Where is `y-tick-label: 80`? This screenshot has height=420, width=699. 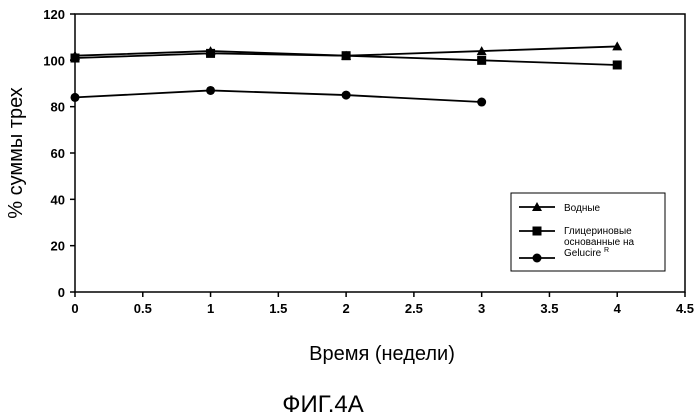 y-tick-label: 80 is located at coordinates (58, 107).